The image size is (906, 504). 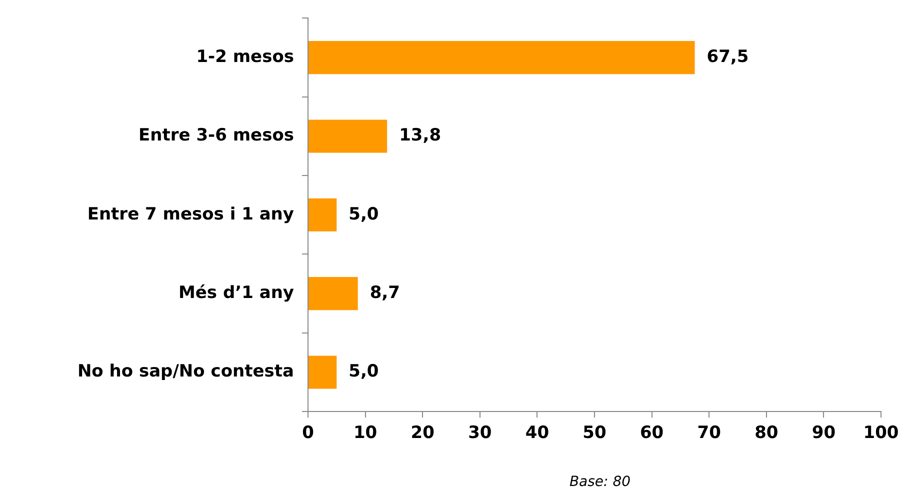 What do you see at coordinates (365, 433) in the screenshot?
I see `x-tick-label: 10` at bounding box center [365, 433].